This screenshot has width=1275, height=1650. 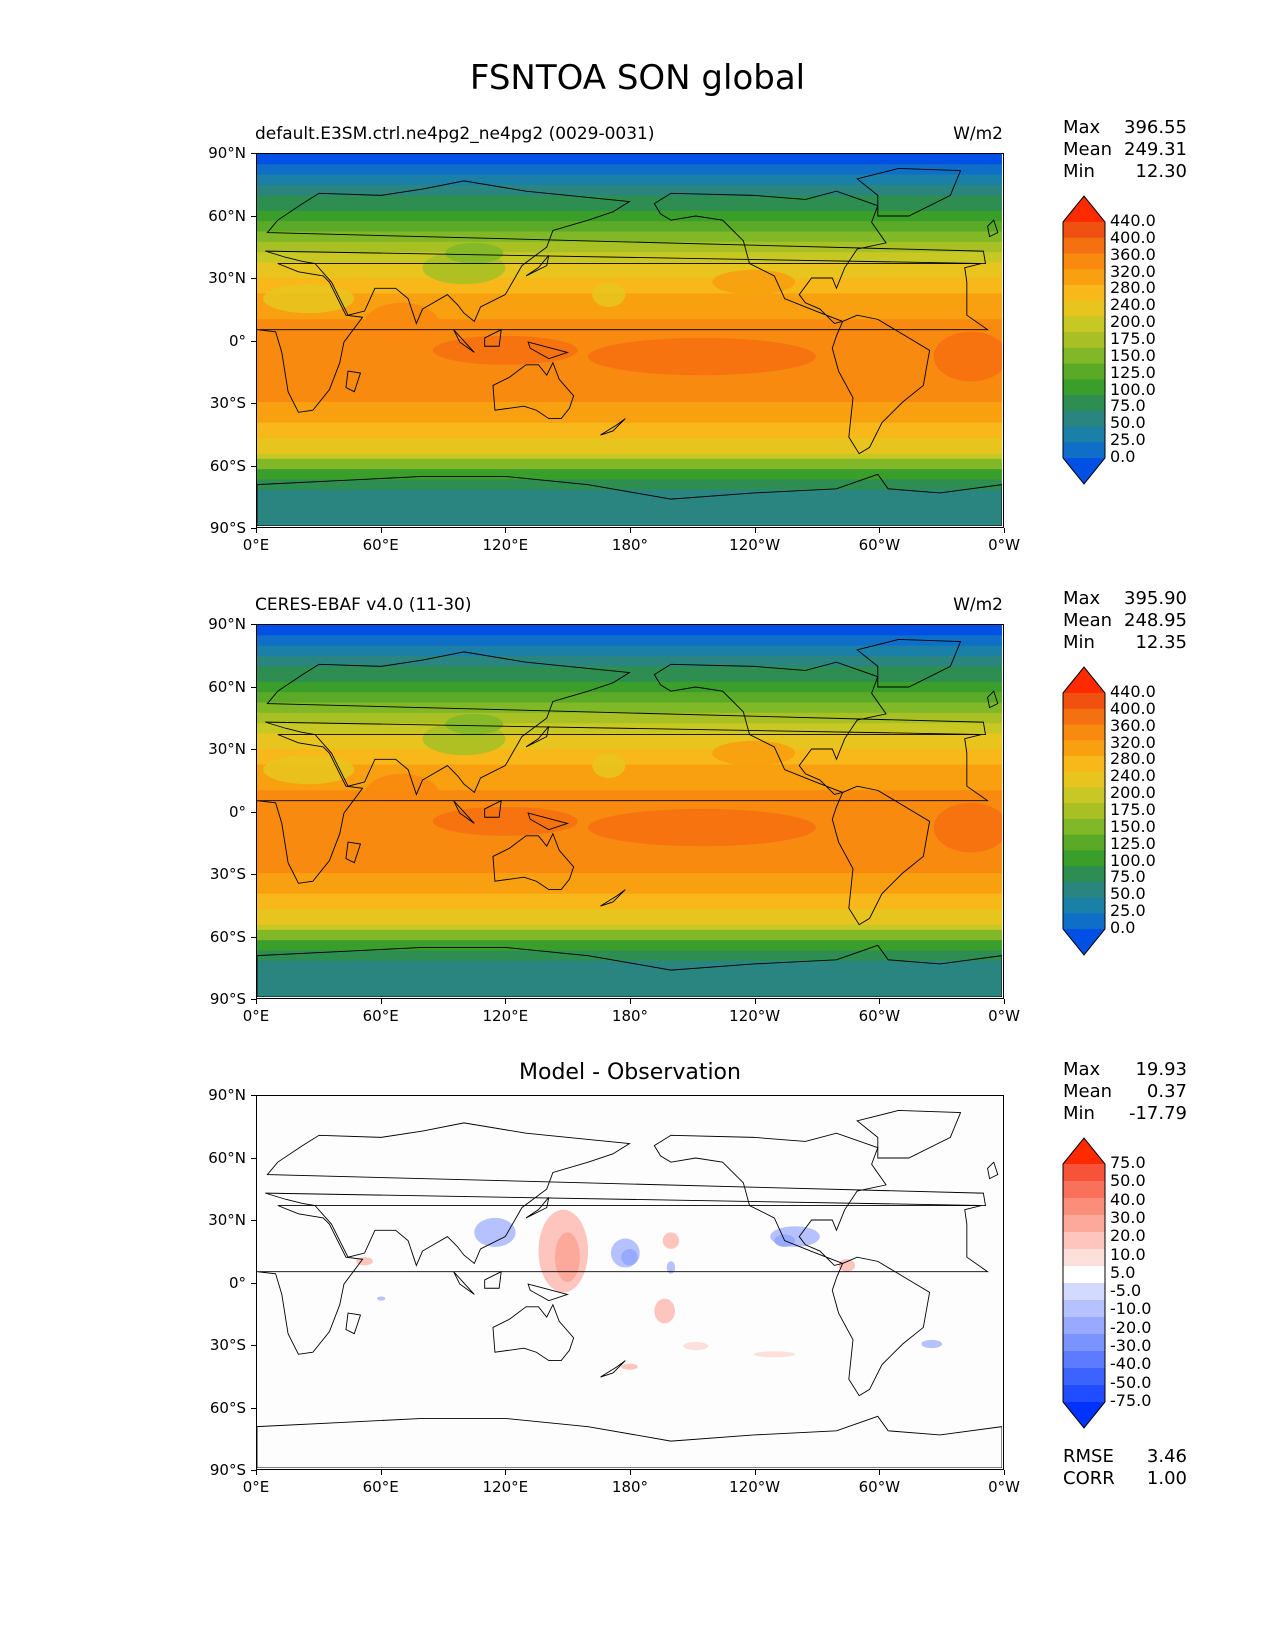 What do you see at coordinates (1084, 471) in the screenshot?
I see `colorbar-extend-min` at bounding box center [1084, 471].